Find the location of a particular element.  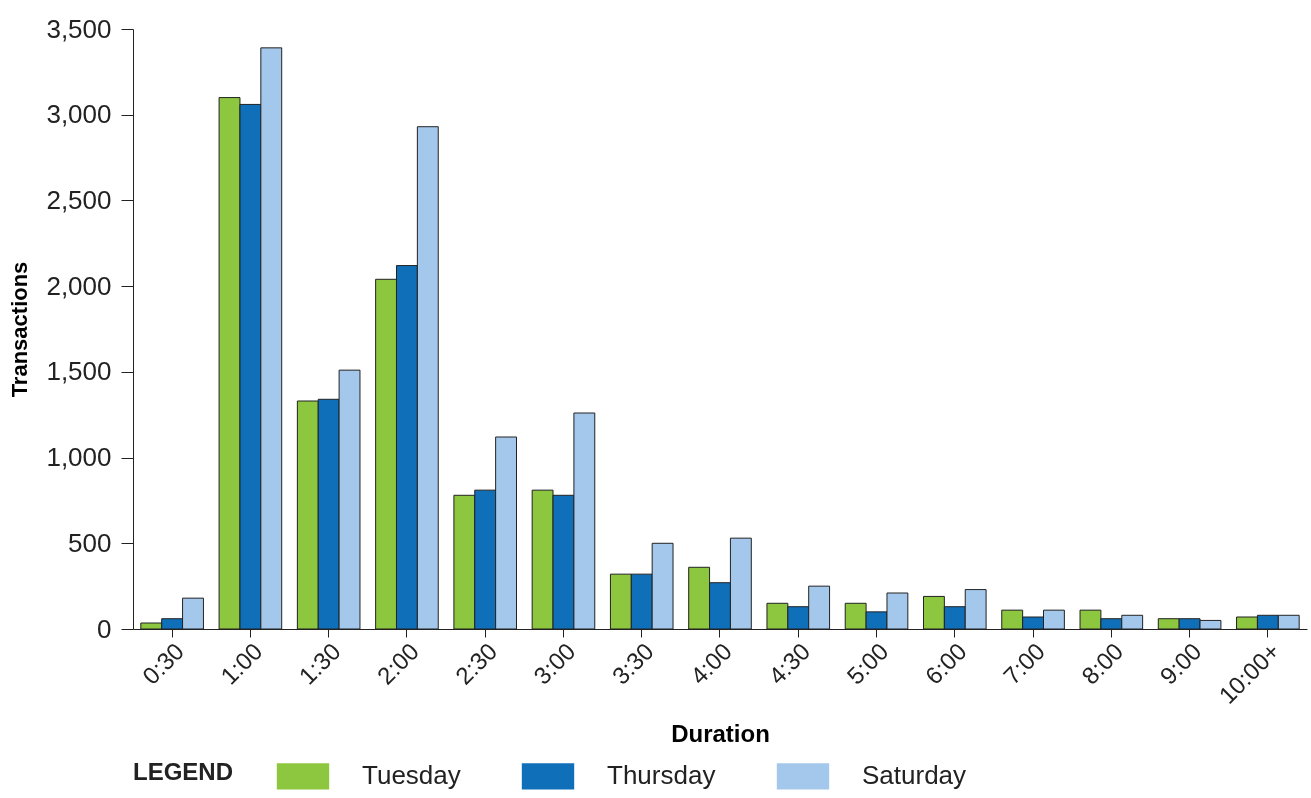

y-tick-label: 3,000 is located at coordinates (79, 114).